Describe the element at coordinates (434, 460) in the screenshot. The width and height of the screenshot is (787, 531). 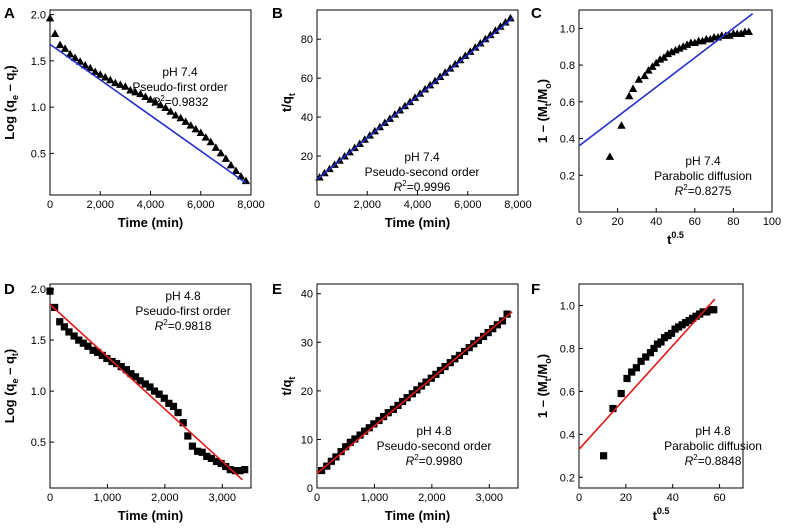
I see `annotation-r2: R2=0.9980` at that location.